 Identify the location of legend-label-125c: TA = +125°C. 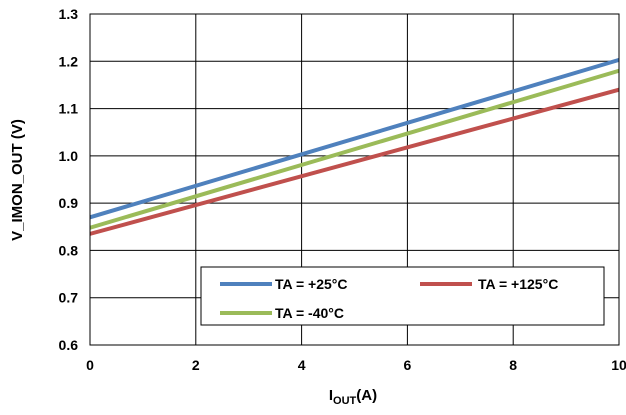
(518, 284).